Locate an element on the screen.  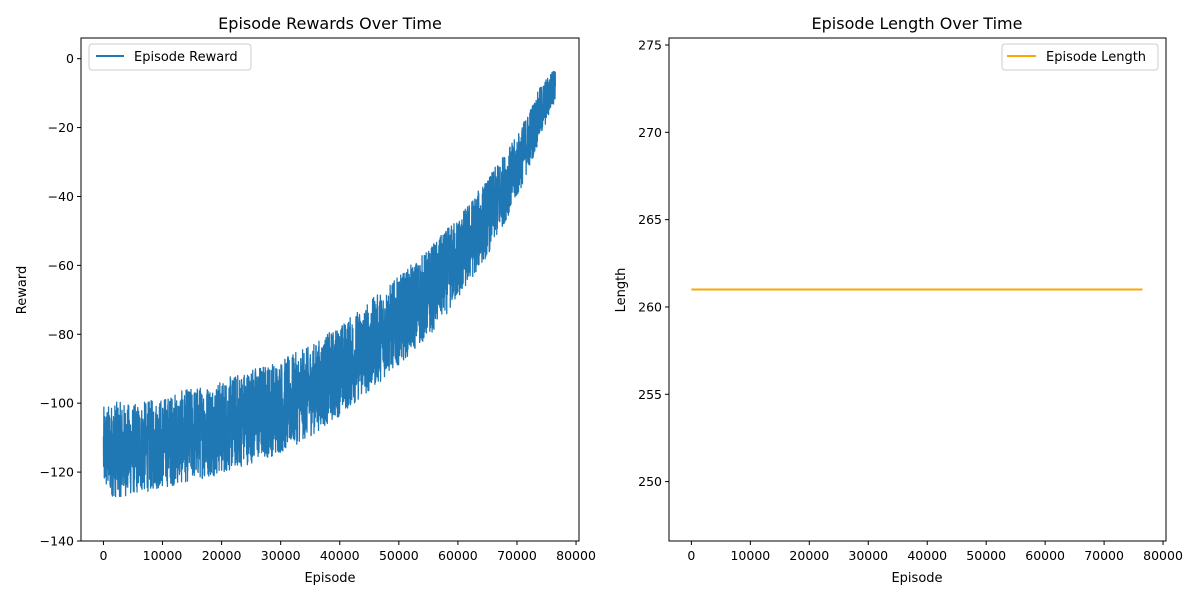
y-tick-label: −100 is located at coordinates (57, 403).